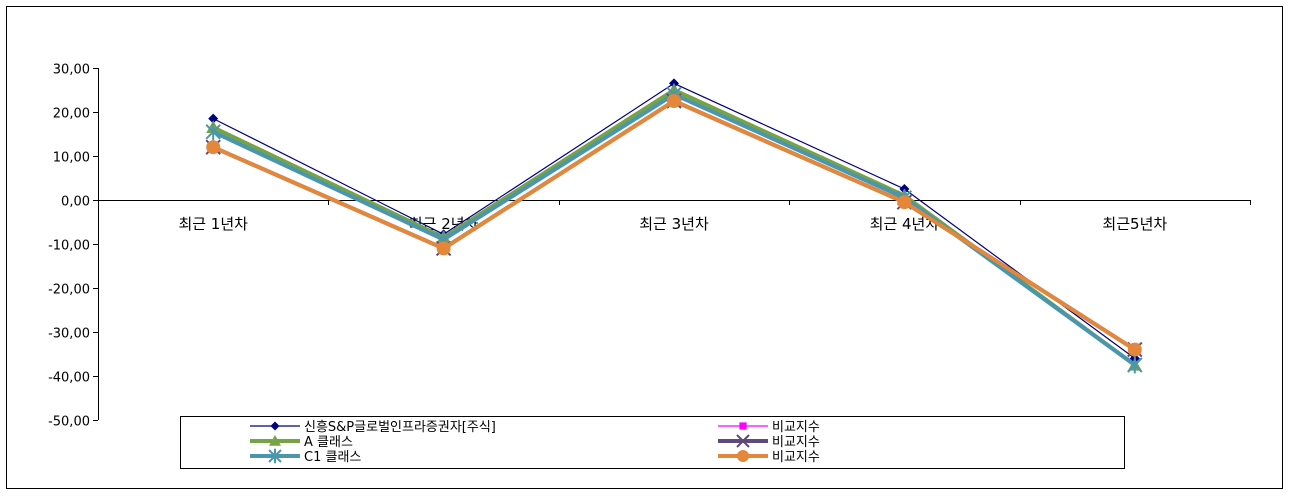 This screenshot has height=496, width=1291. I want to click on x-category-label: 최근 1년차, so click(213, 224).